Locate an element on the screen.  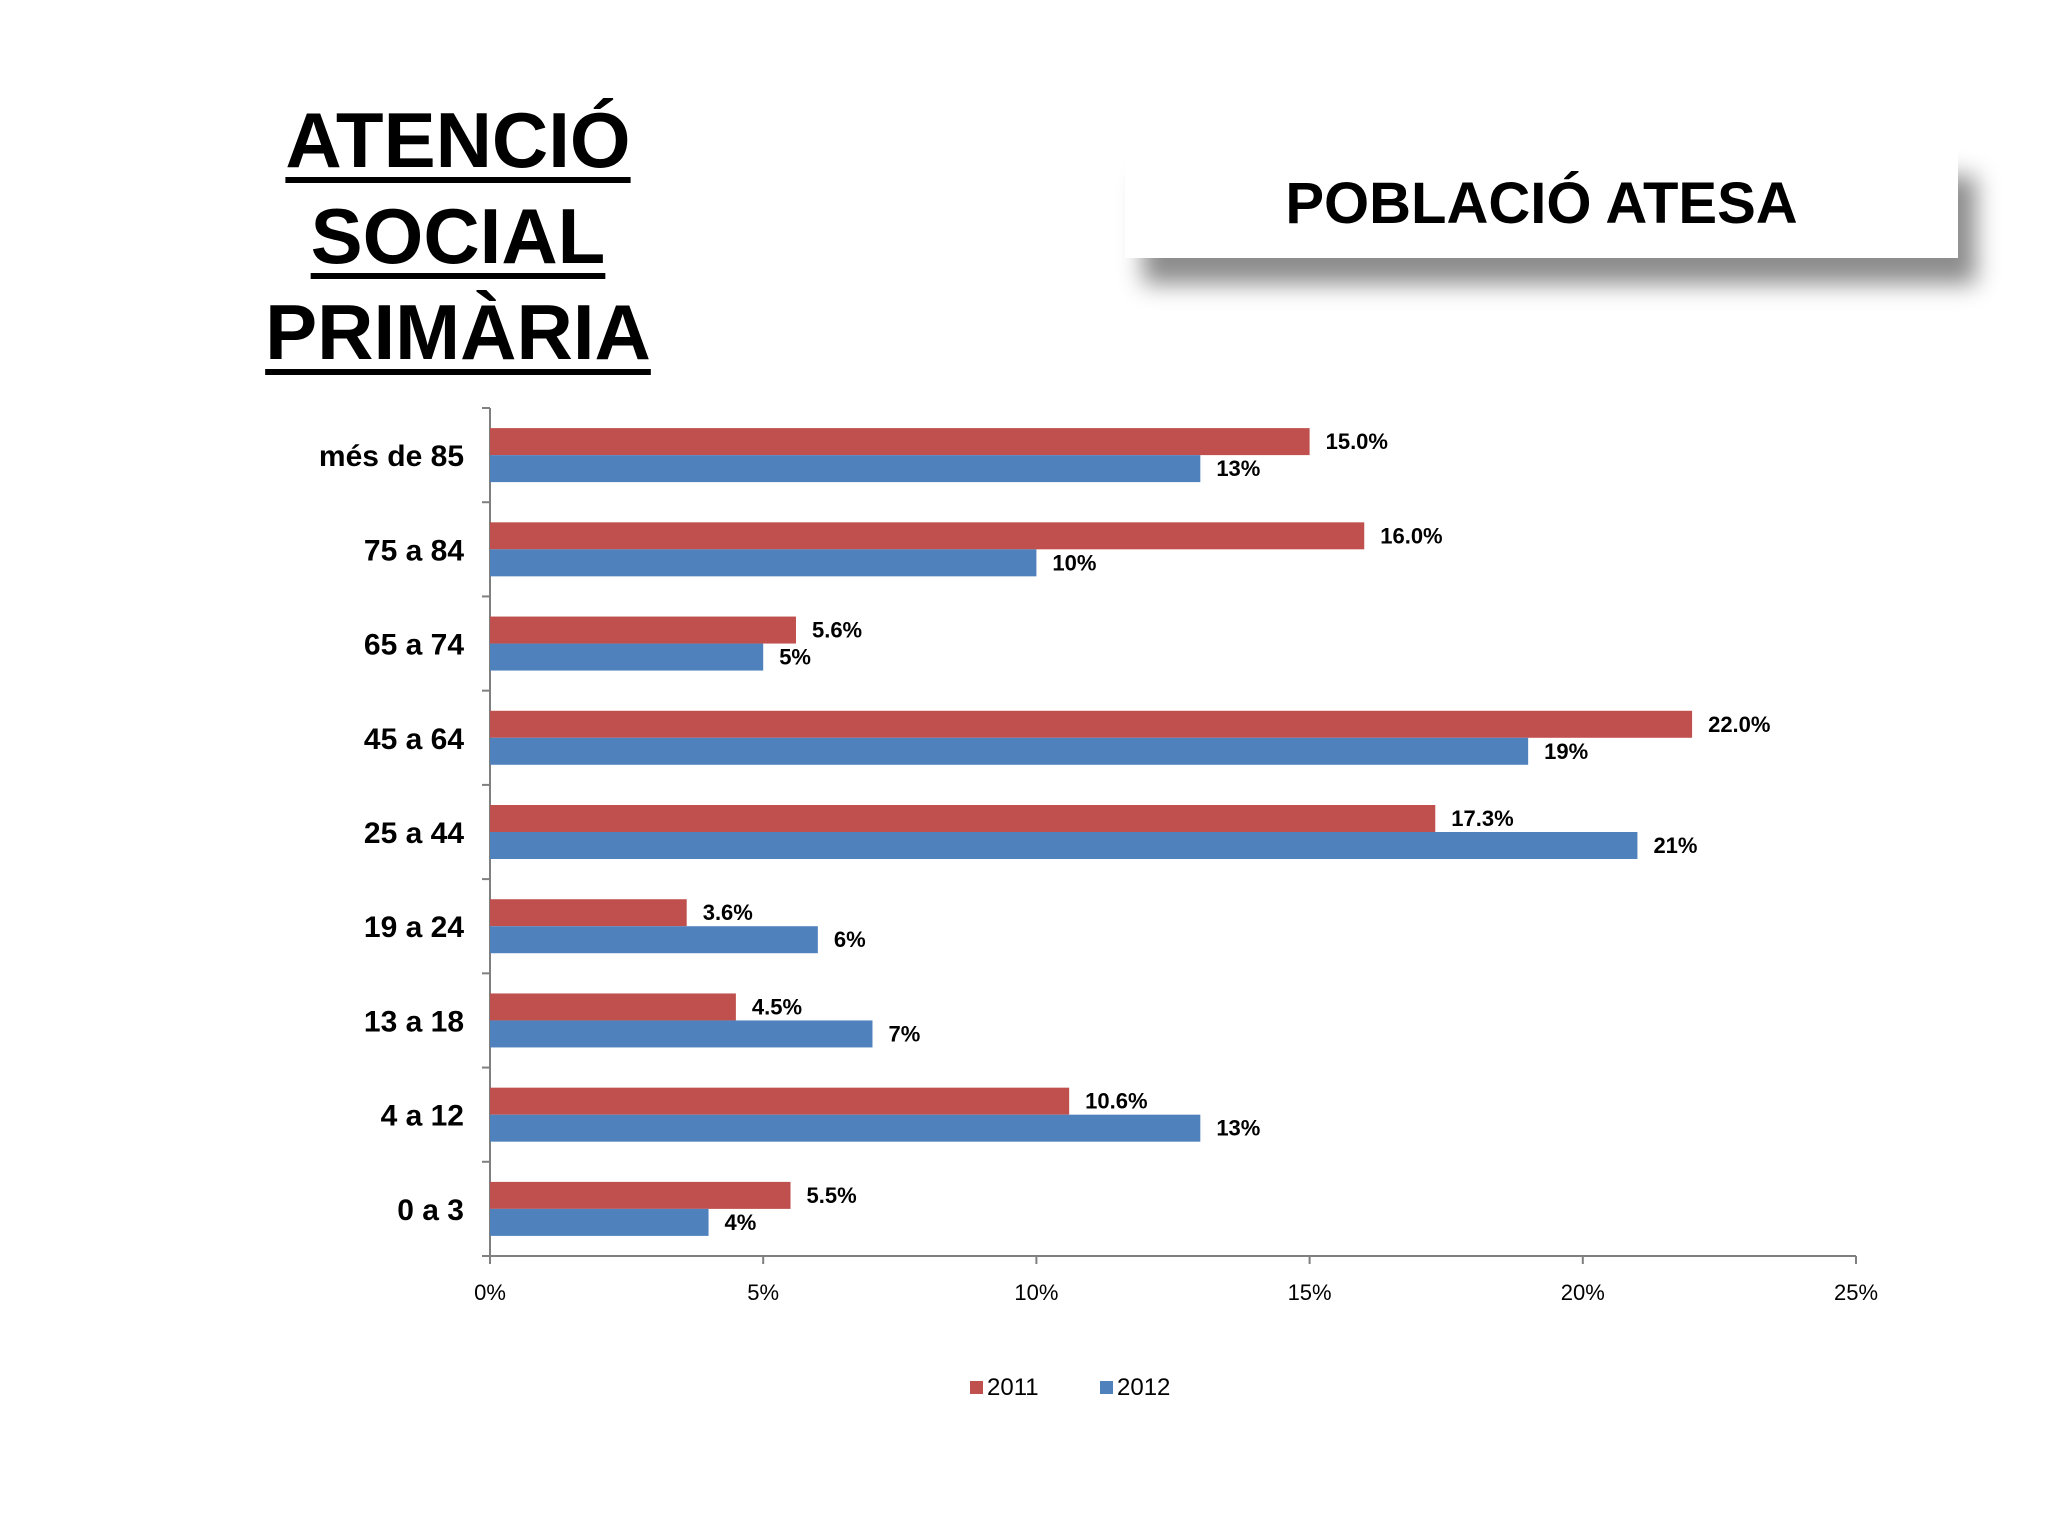
x-tick-label: 0% is located at coordinates (490, 1292).